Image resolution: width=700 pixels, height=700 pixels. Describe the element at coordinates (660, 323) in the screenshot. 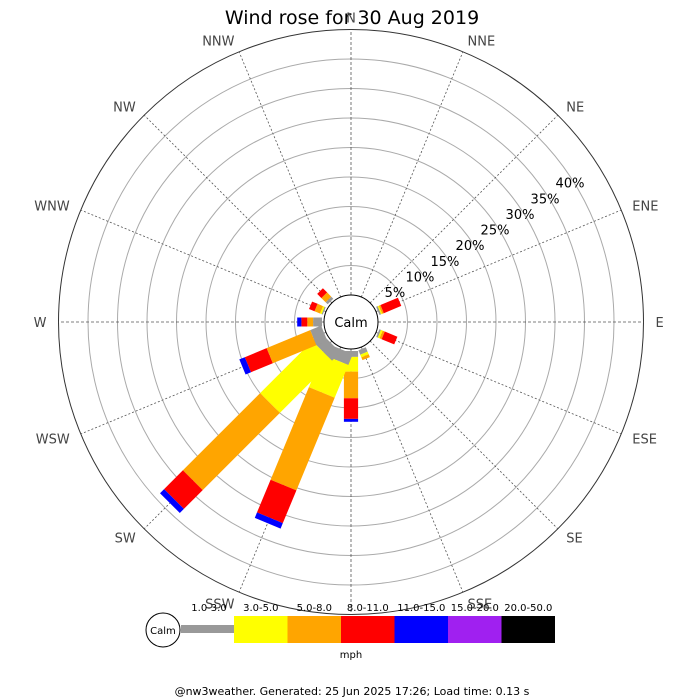

I see `direction-label-e: E` at that location.